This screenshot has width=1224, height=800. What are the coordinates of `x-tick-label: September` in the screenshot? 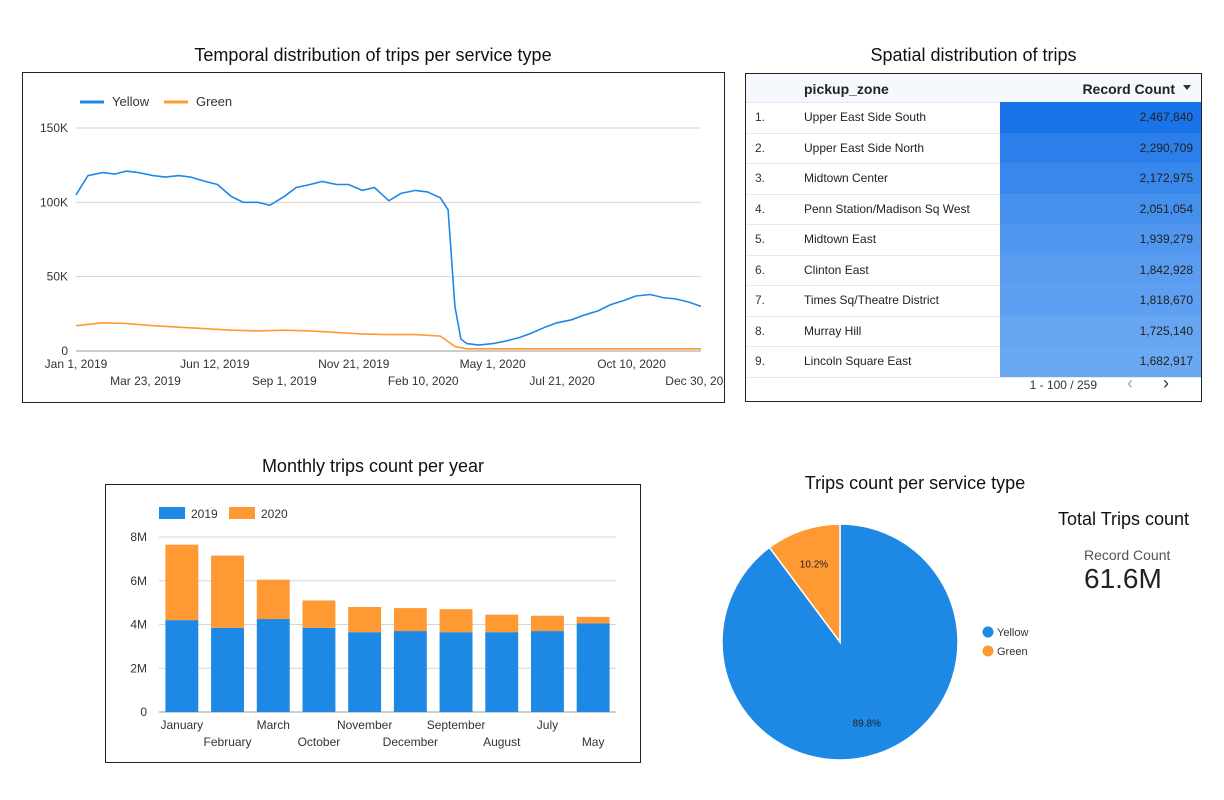 It's located at (456, 725).